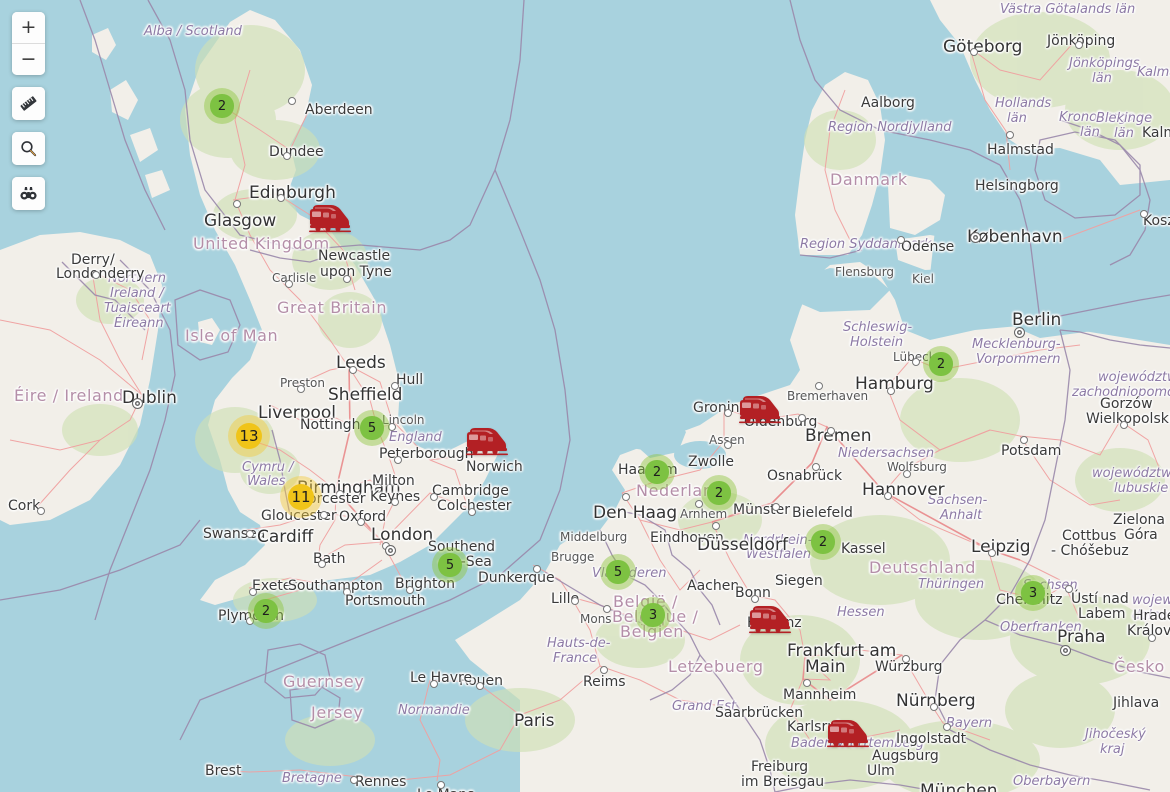  I want to click on binoculars-button, so click(28, 193).